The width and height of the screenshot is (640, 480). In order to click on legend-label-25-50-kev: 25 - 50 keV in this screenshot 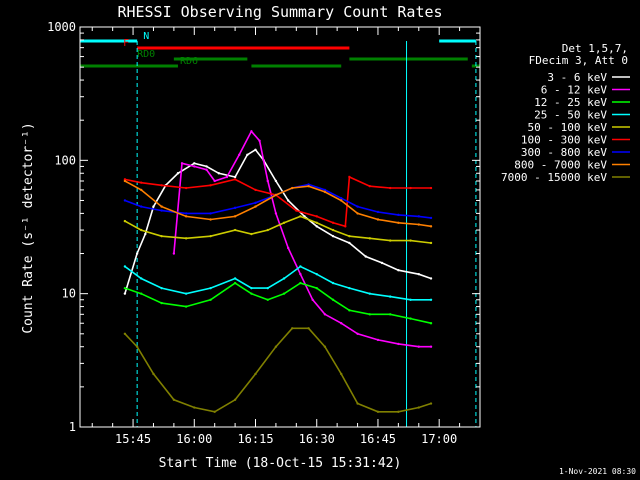, I will do `click(570, 115)`.